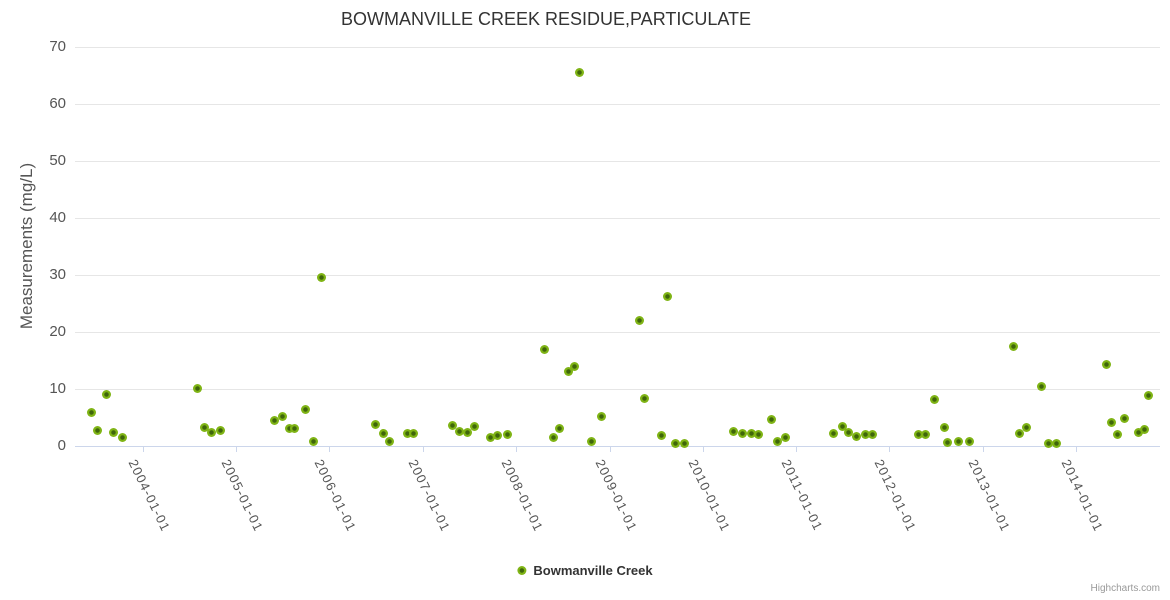 This screenshot has width=1170, height=600. Describe the element at coordinates (522, 570) in the screenshot. I see `legend-marker-icon` at that location.